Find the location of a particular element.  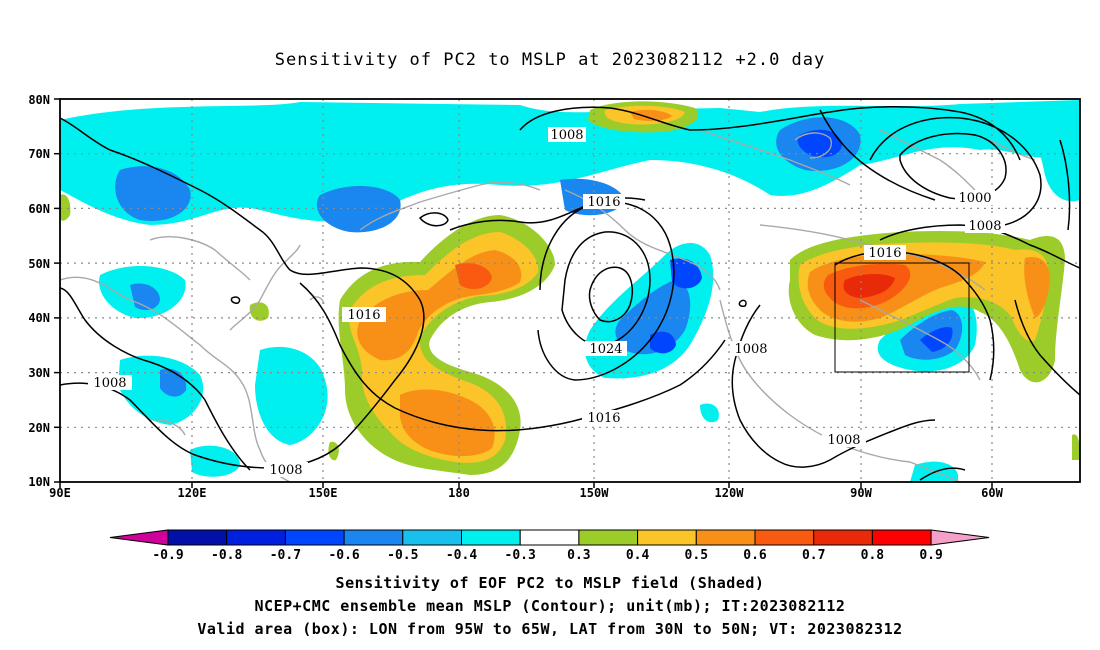

lon-tick-label: 150W is located at coordinates (595, 493).